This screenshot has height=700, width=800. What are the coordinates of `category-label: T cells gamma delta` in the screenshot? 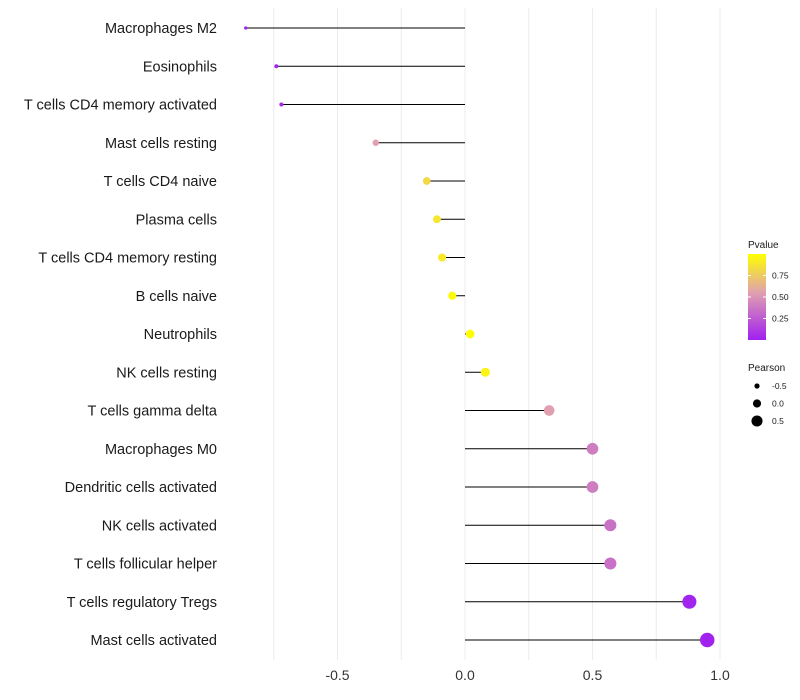 It's located at (153, 412).